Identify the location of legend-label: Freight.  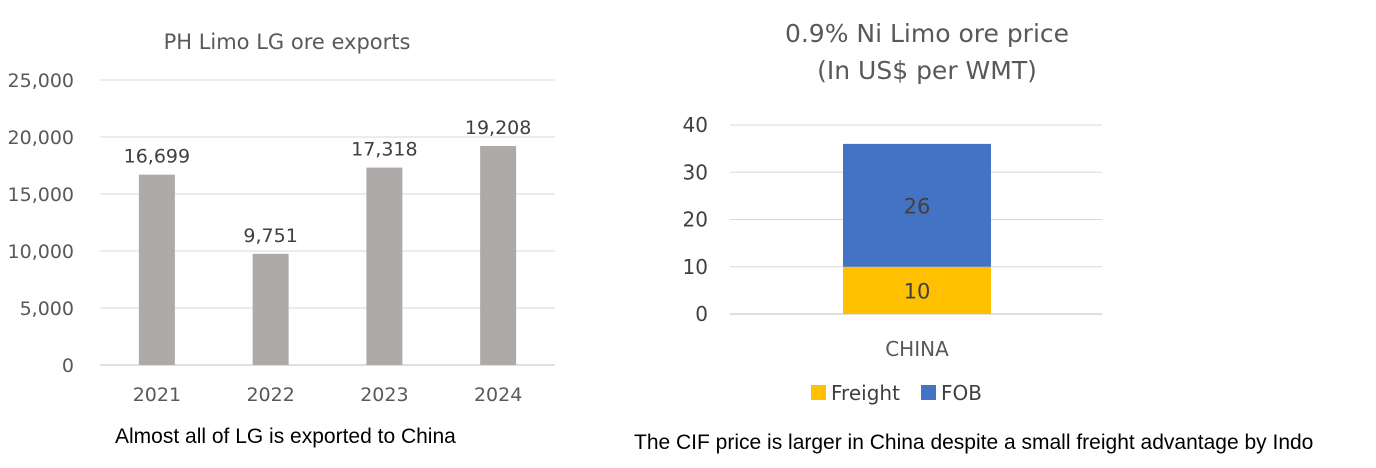
(865, 393).